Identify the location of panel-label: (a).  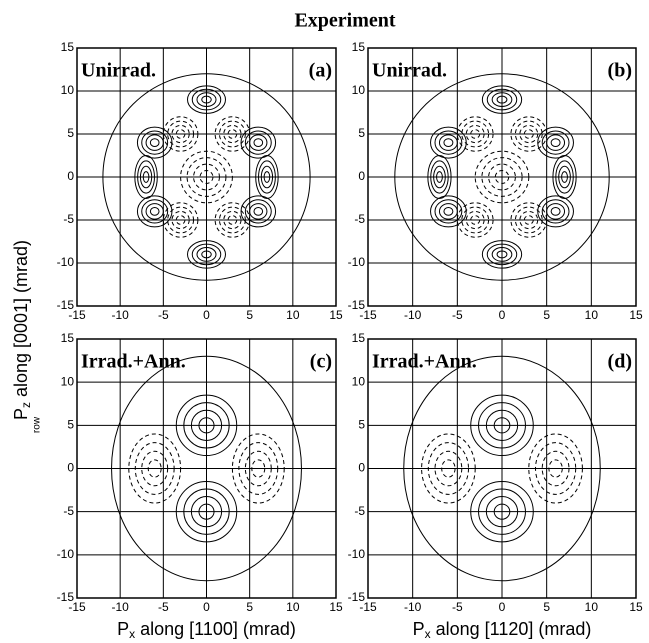
(320, 71).